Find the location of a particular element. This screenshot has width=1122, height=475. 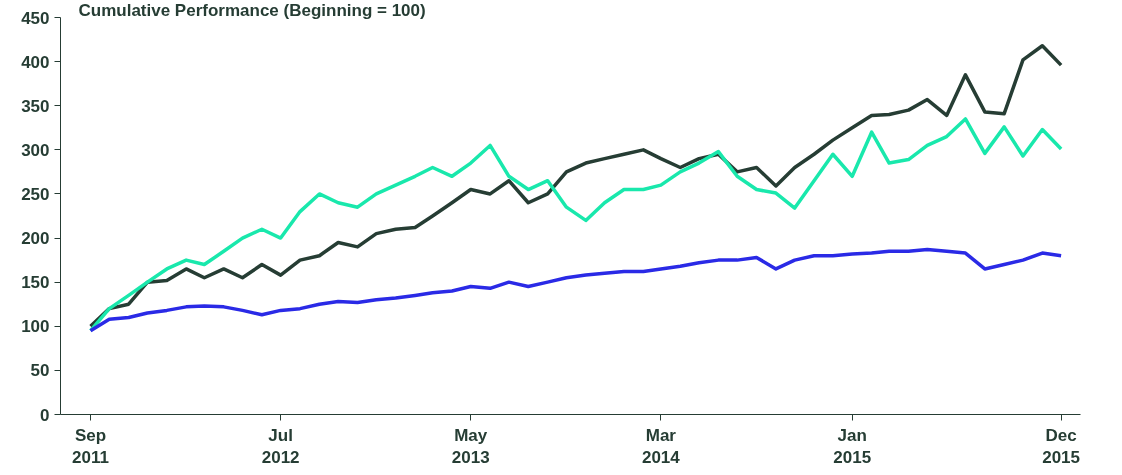

y-tick-label: 50 is located at coordinates (40, 371).